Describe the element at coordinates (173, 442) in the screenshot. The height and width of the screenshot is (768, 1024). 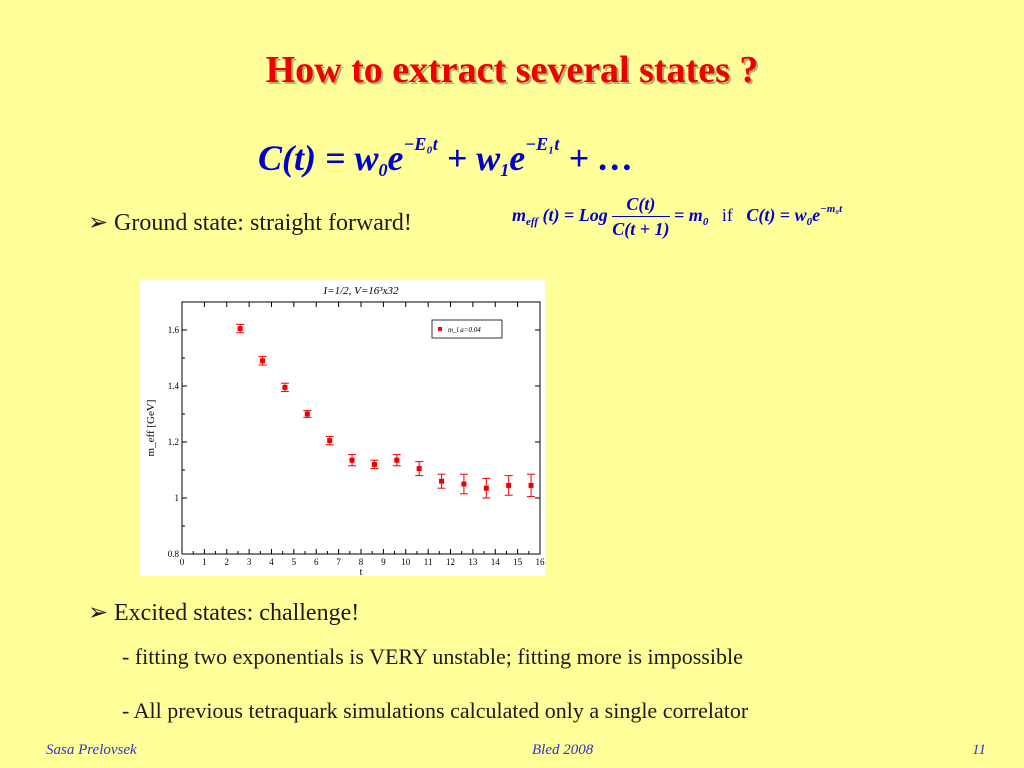
I see `y-tick-label: 1.2` at that location.